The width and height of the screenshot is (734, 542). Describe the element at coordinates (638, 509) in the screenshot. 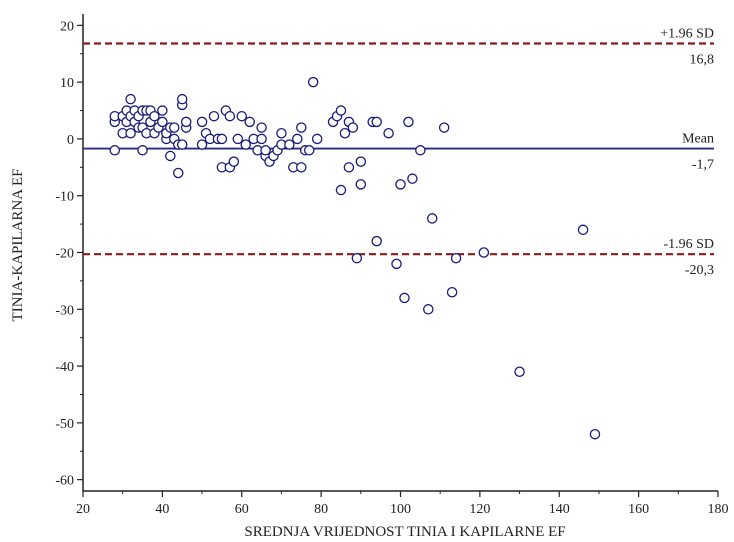

I see `x-tick-label: 160` at that location.